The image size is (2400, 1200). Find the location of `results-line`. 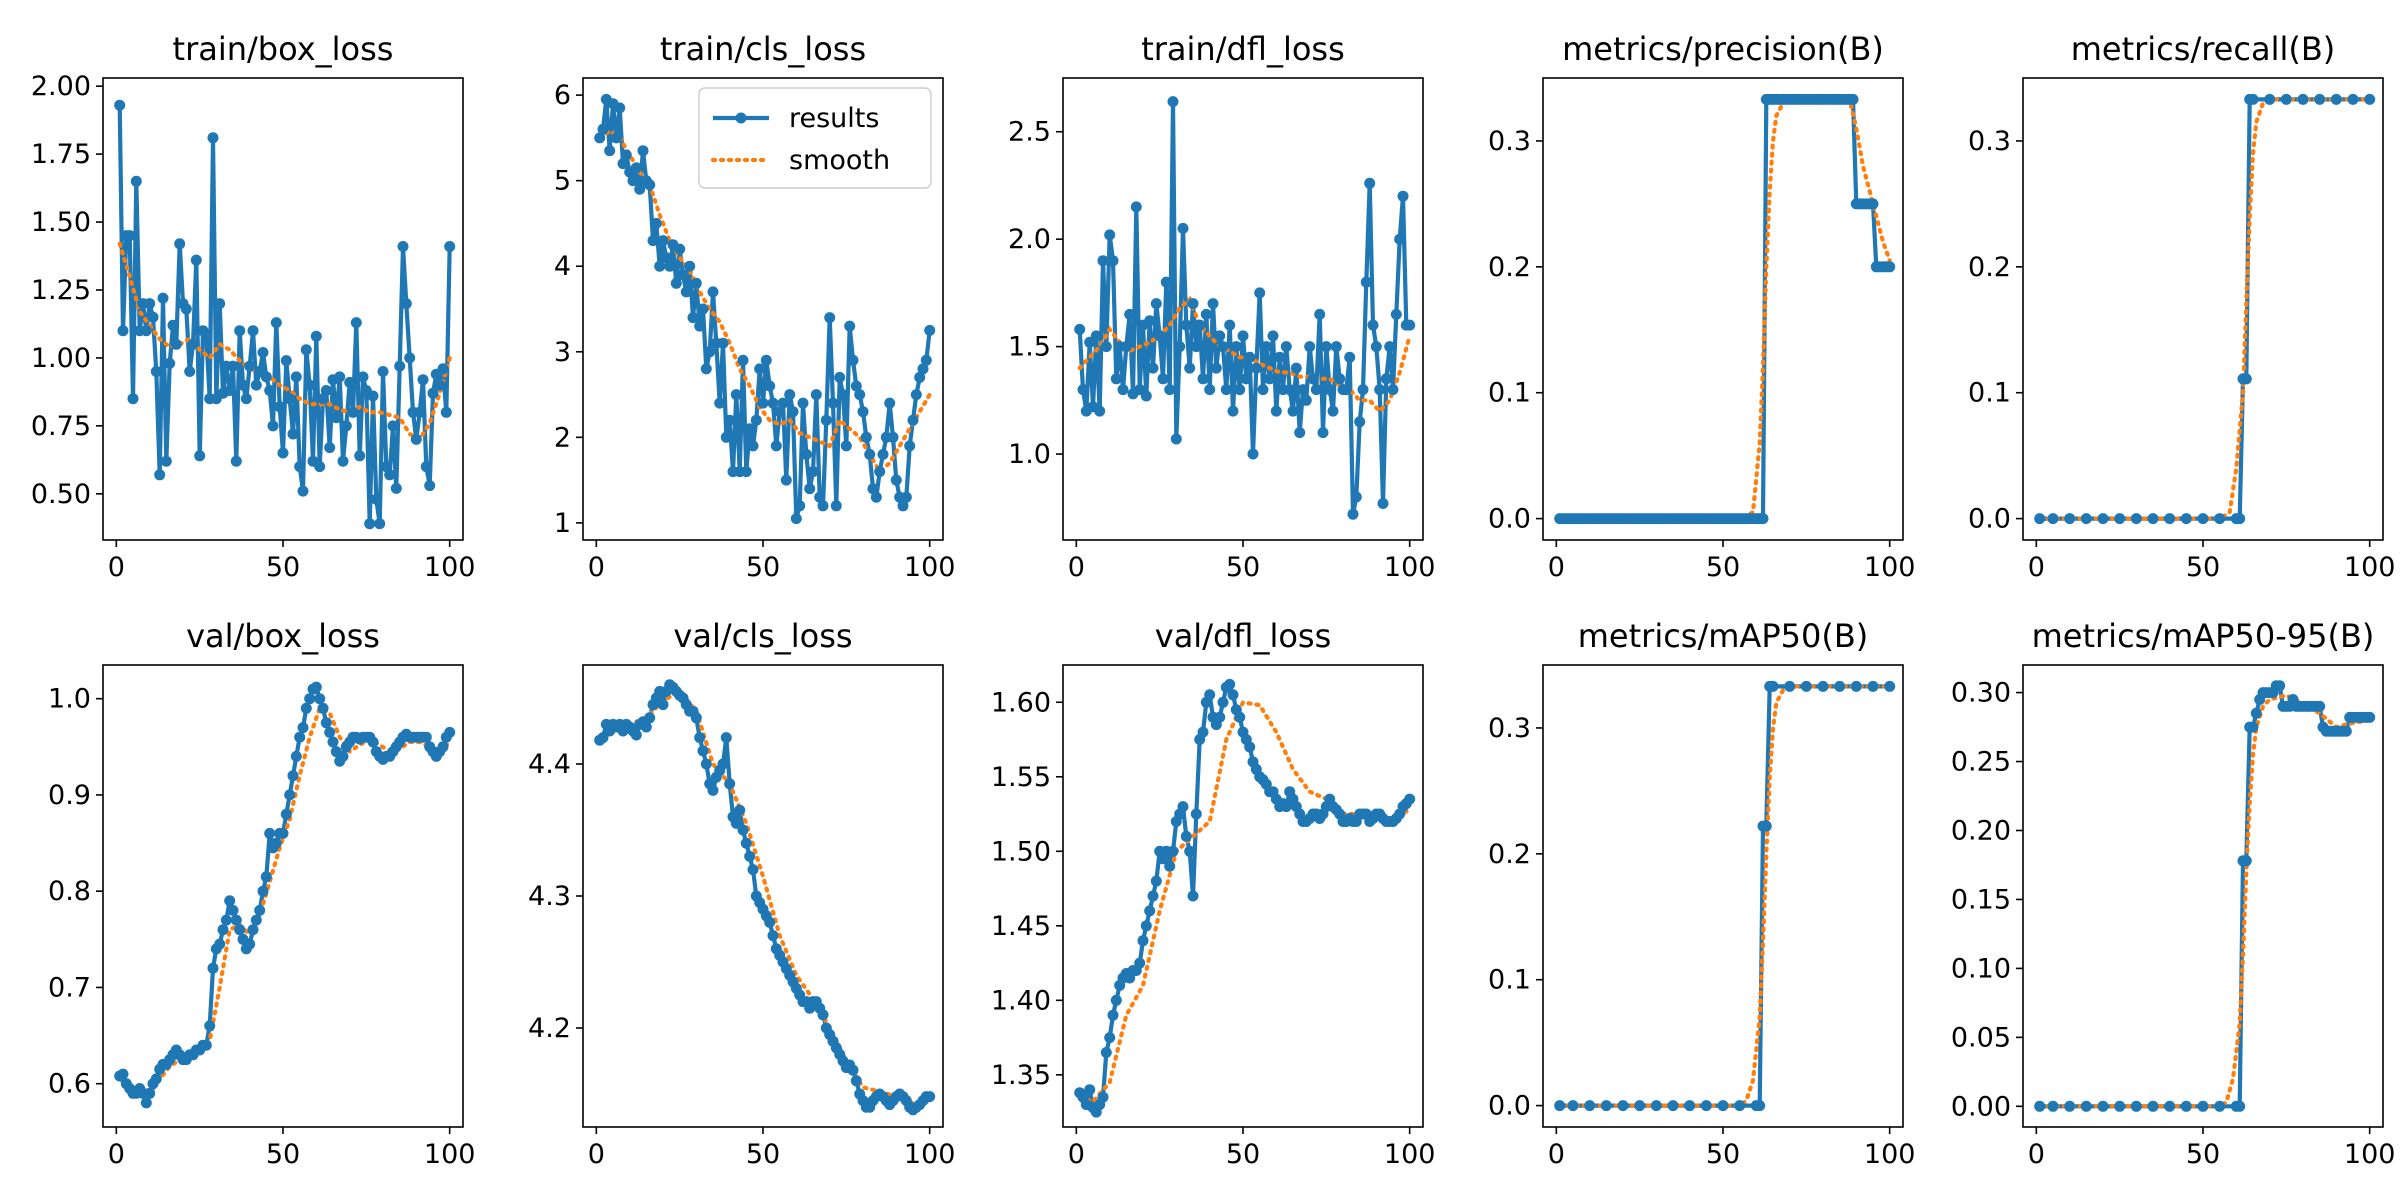

results-line is located at coordinates (764, 897).